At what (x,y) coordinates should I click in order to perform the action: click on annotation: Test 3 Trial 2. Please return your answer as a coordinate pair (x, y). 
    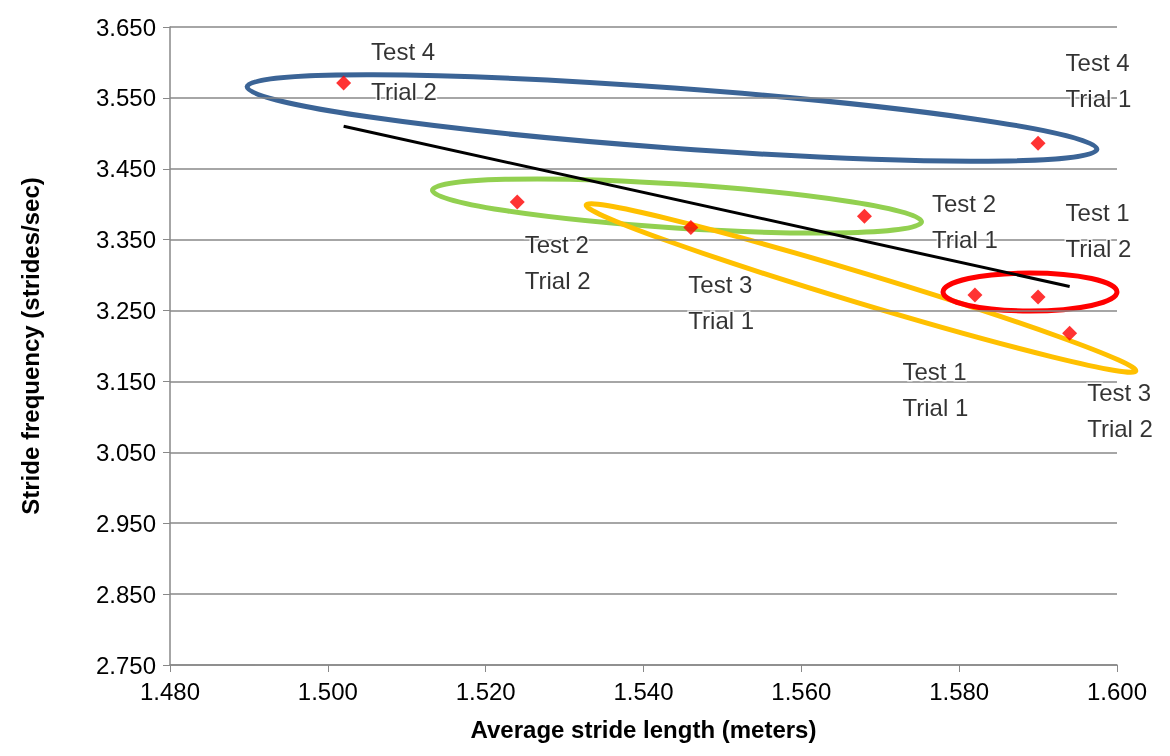
    Looking at the image, I should click on (1120, 410).